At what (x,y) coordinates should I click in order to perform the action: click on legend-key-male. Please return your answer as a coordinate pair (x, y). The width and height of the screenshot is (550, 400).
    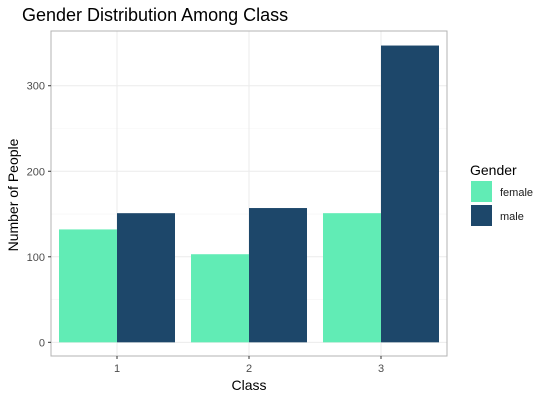
    Looking at the image, I should click on (481, 215).